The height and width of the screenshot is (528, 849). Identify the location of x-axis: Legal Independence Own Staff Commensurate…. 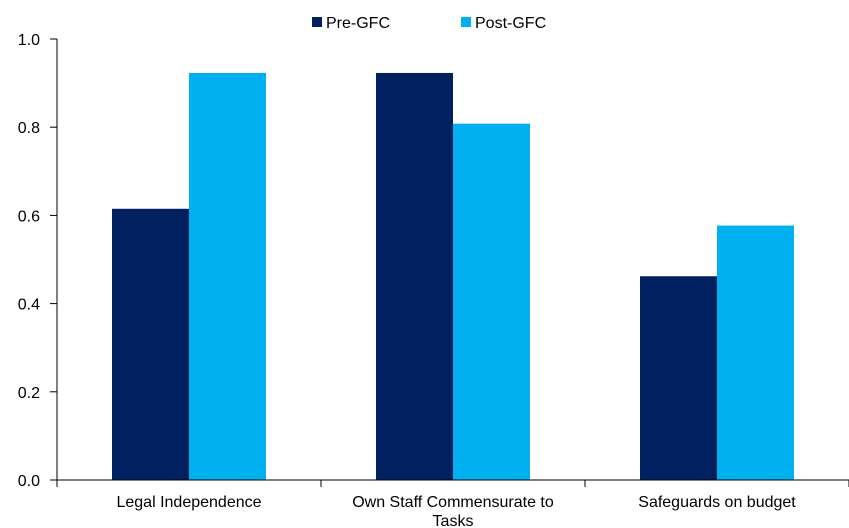
(452, 503).